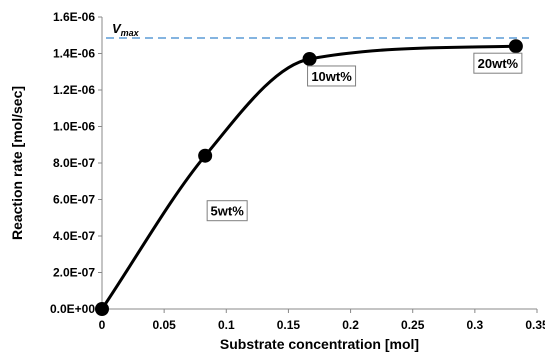 This screenshot has height=356, width=545. Describe the element at coordinates (322, 320) in the screenshot. I see `x-tick-labels: 0 0.05 0.1 0.15 0.2 0.25 0.3 0.35` at that location.